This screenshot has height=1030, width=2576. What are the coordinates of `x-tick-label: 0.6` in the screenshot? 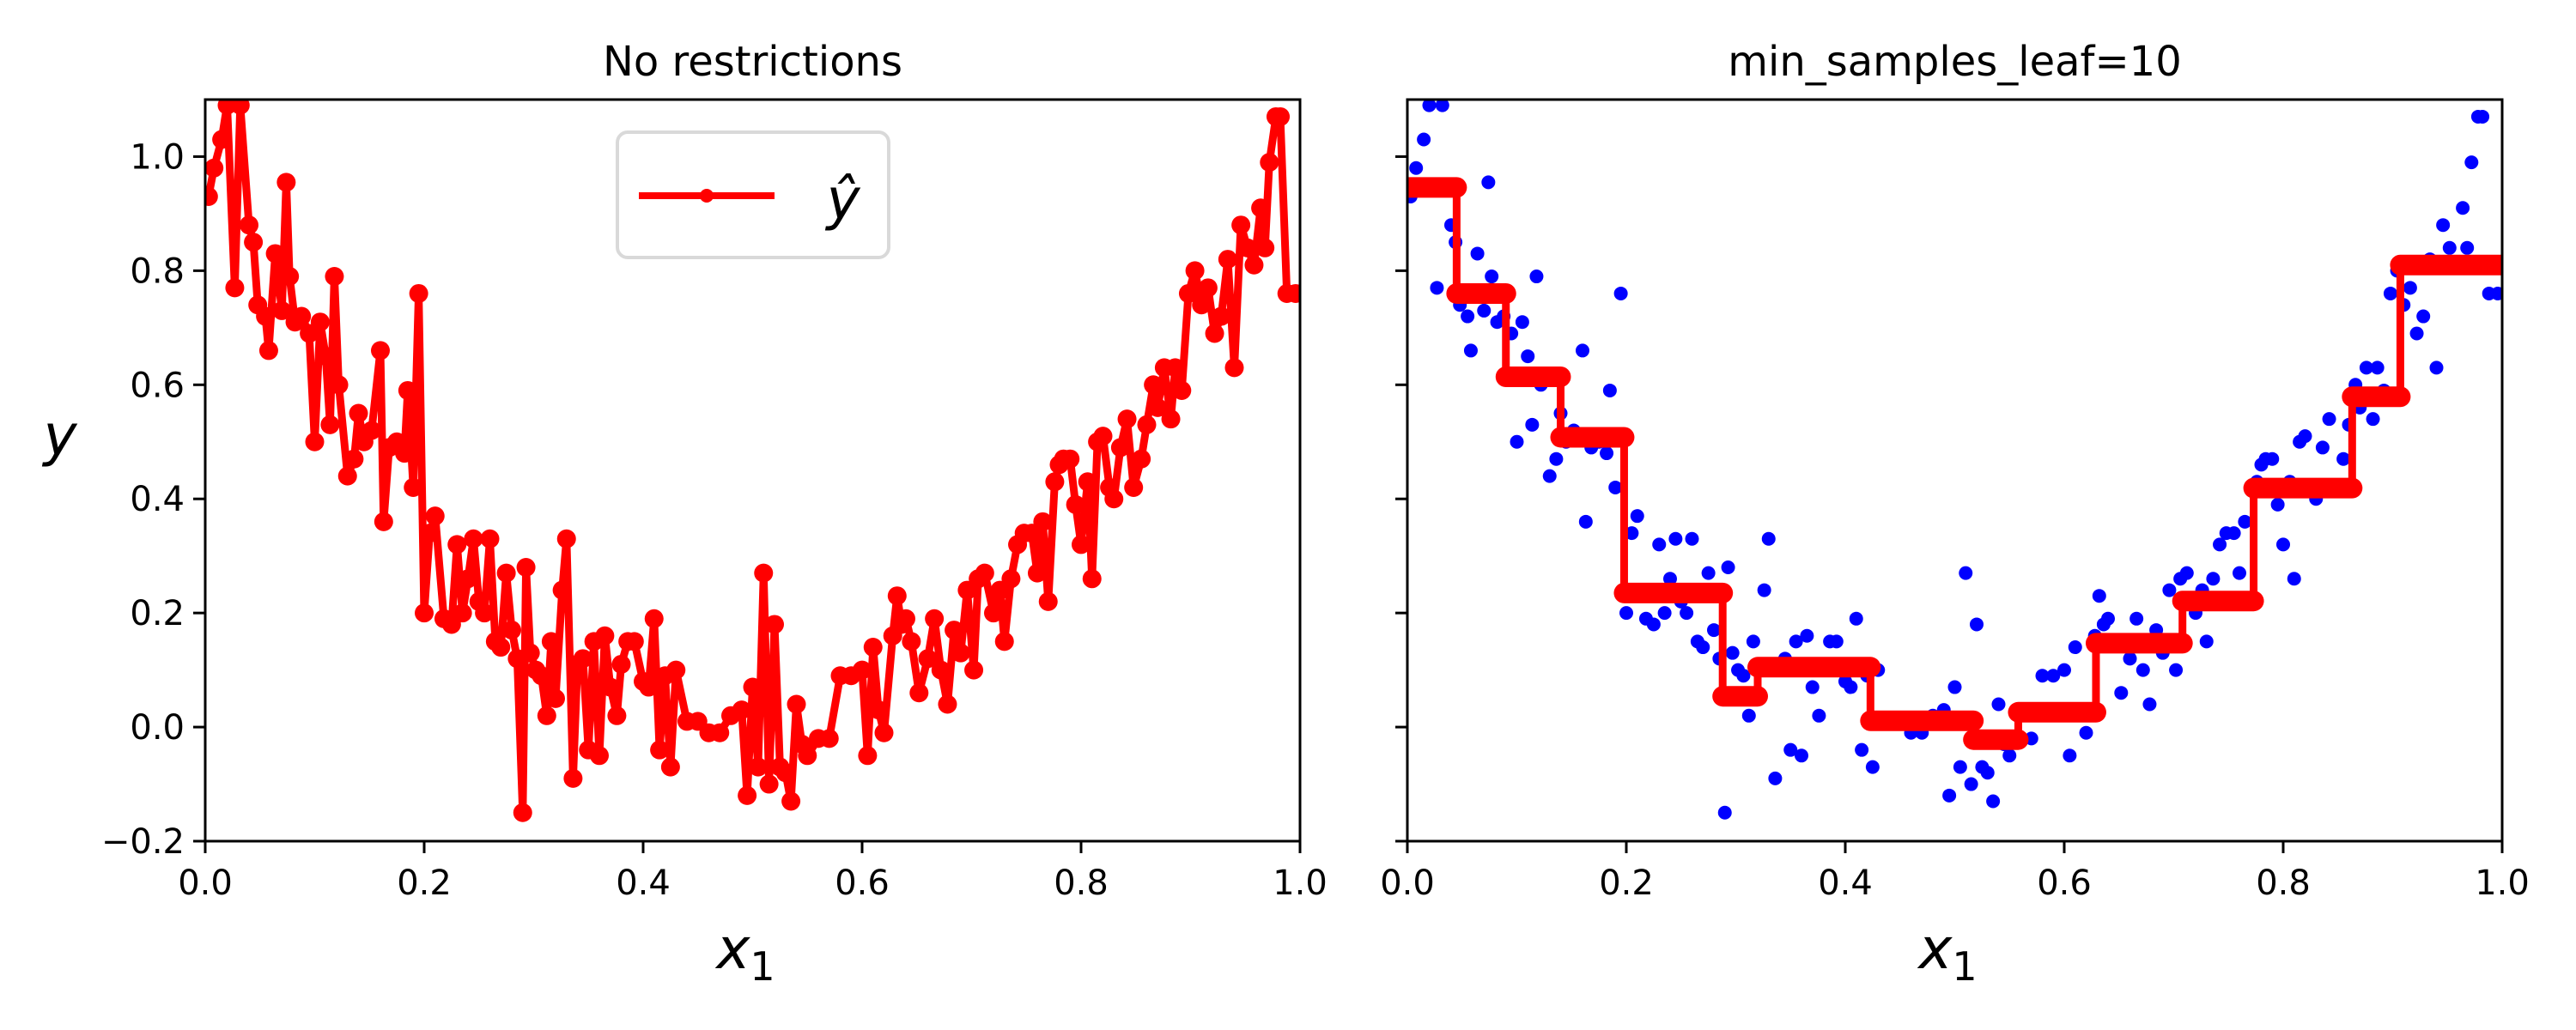 It's located at (2064, 883).